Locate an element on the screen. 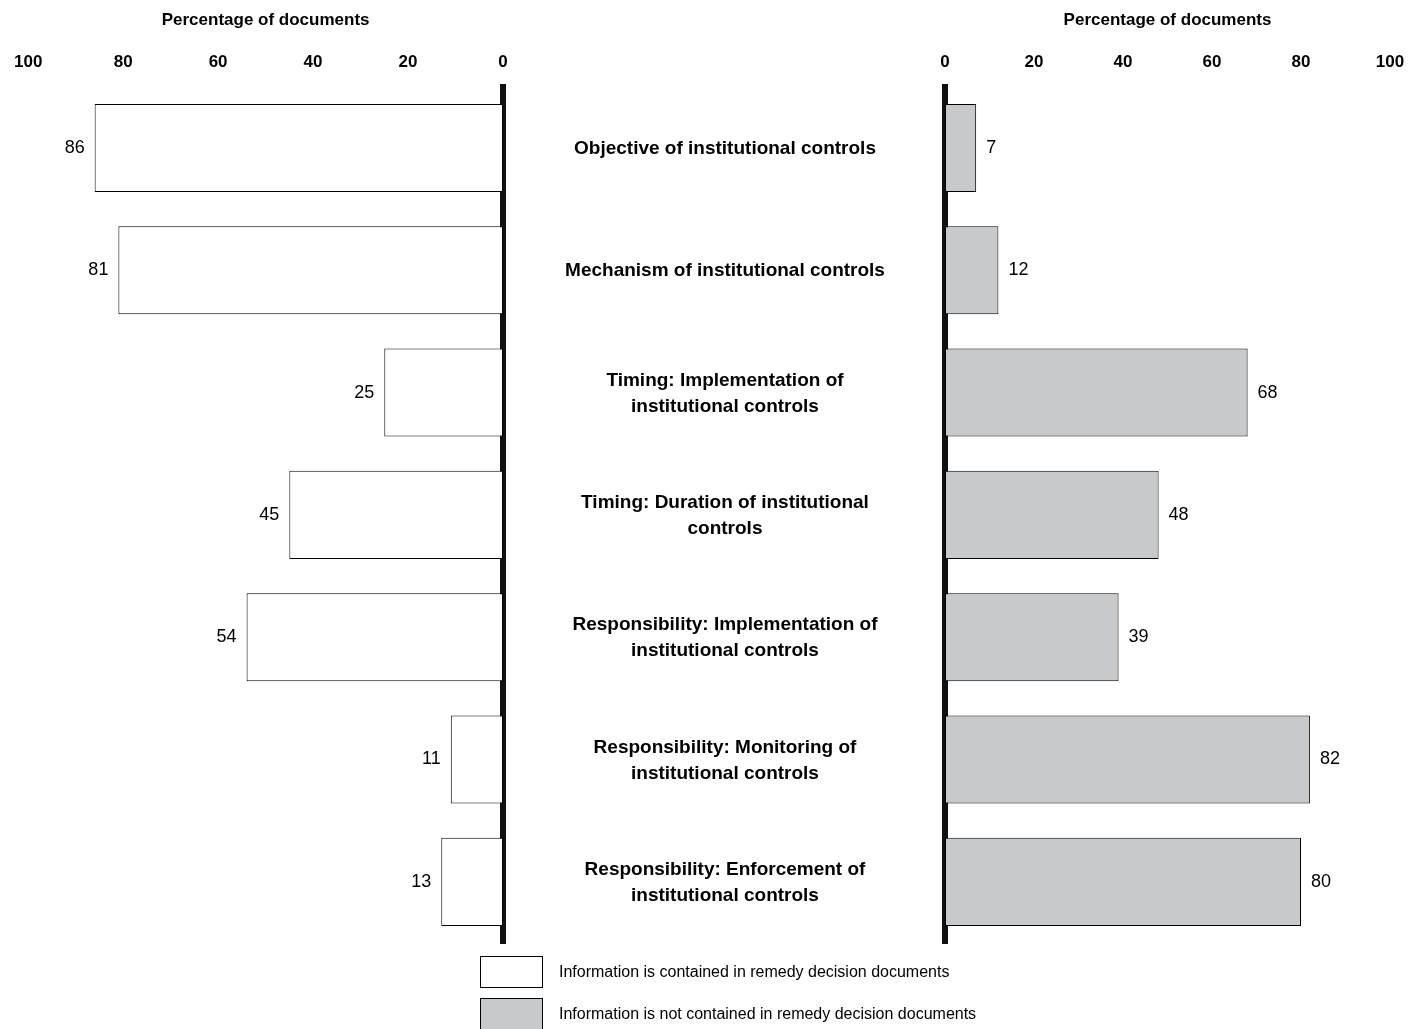  data-label: 68 is located at coordinates (1267, 391).